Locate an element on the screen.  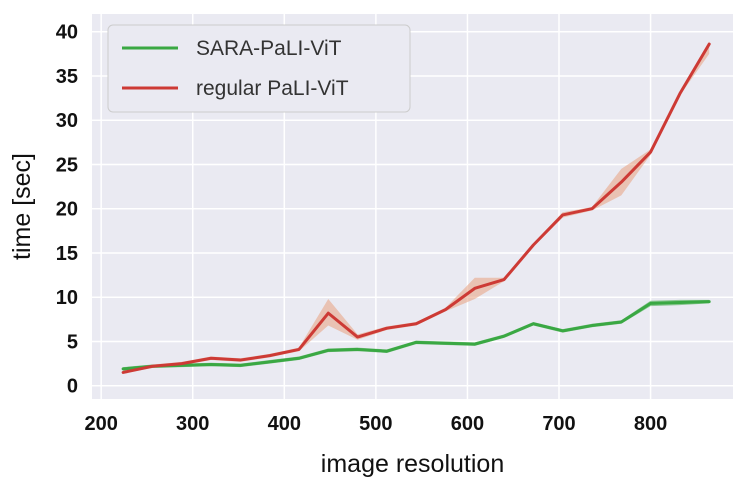
y-tick-label: 10 is located at coordinates (67, 298).